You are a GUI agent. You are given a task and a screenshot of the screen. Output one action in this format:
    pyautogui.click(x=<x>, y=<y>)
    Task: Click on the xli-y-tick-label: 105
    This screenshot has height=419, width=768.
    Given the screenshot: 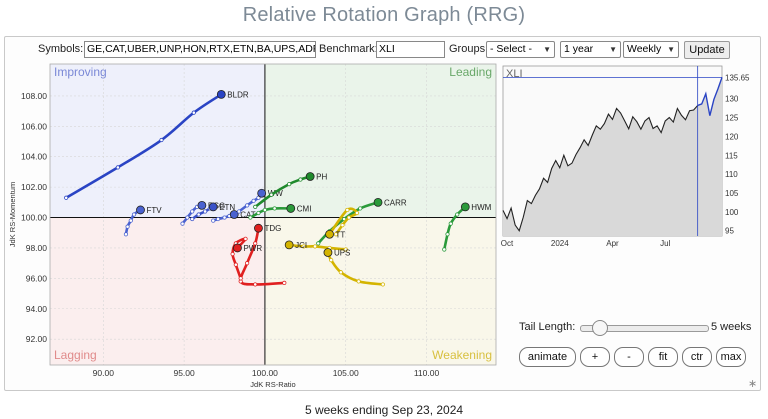 What is the action you would take?
    pyautogui.click(x=732, y=193)
    